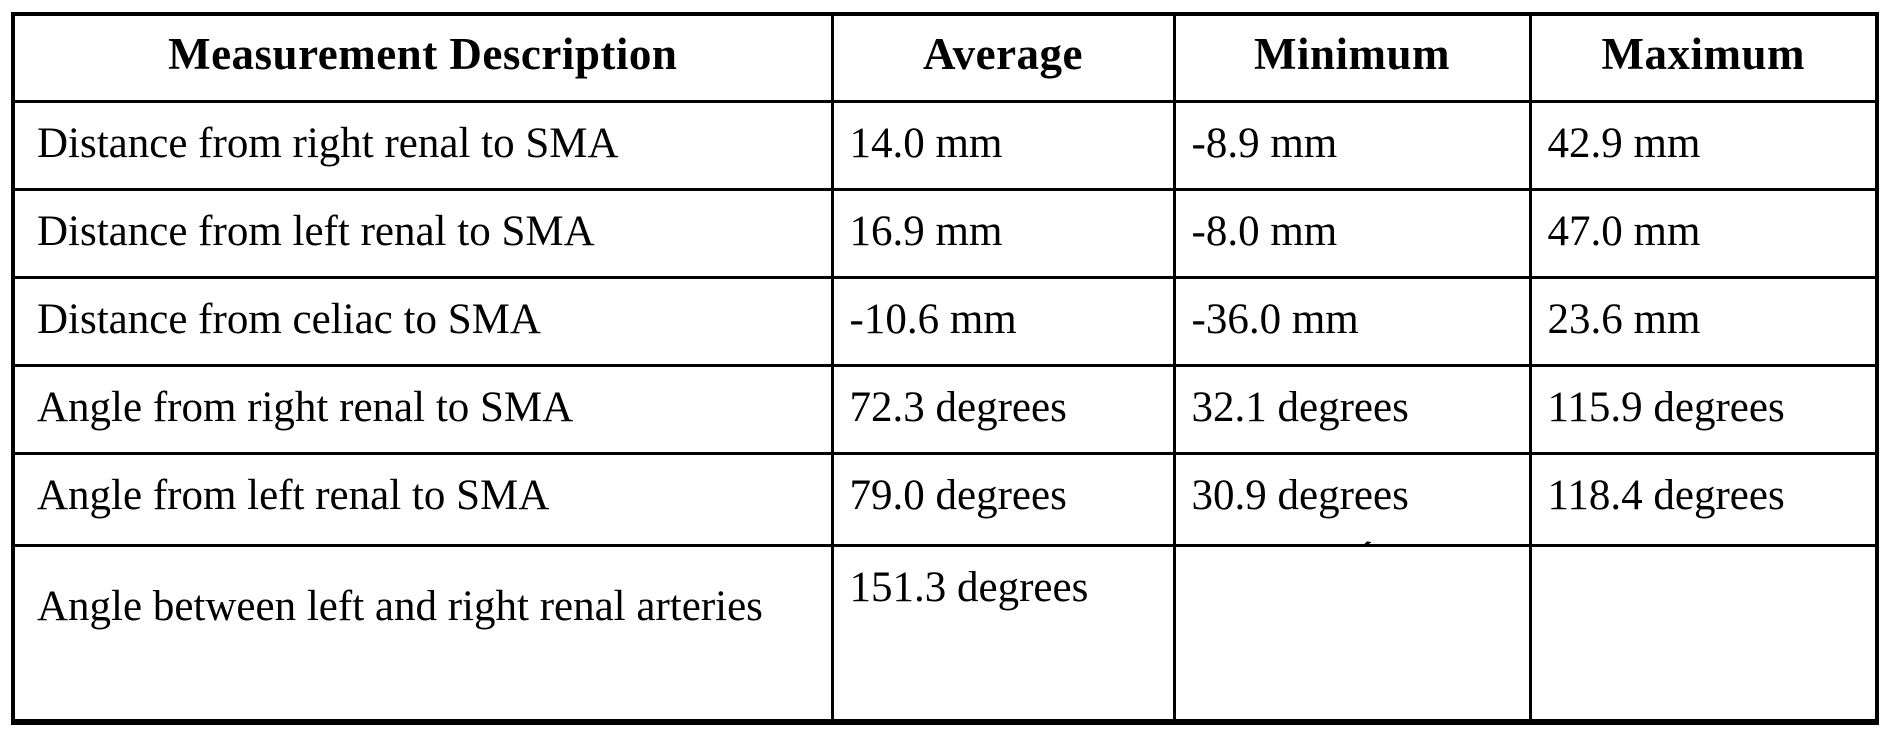  I want to click on cell-description: Distance from right renal to SMA, so click(422, 145).